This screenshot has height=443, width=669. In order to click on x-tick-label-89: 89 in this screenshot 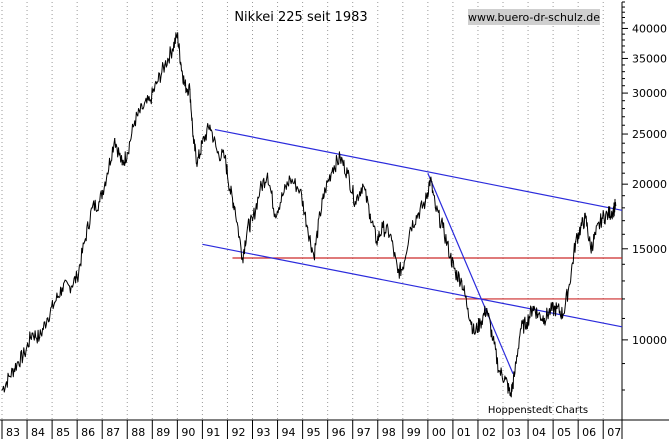, I will do `click(163, 432)`.